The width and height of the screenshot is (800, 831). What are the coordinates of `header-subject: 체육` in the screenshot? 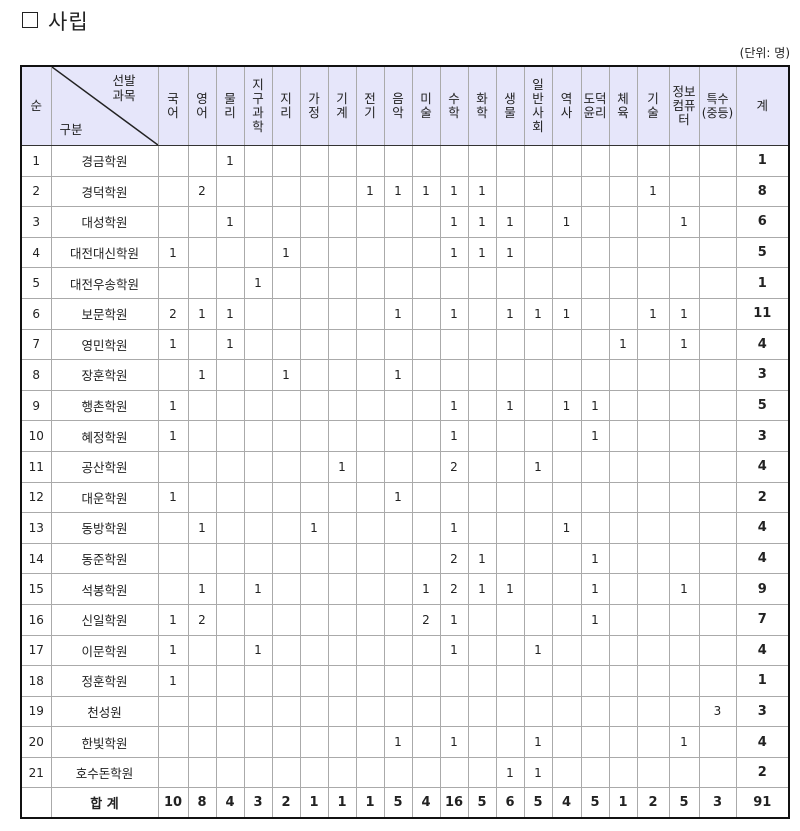 It's located at (623, 105).